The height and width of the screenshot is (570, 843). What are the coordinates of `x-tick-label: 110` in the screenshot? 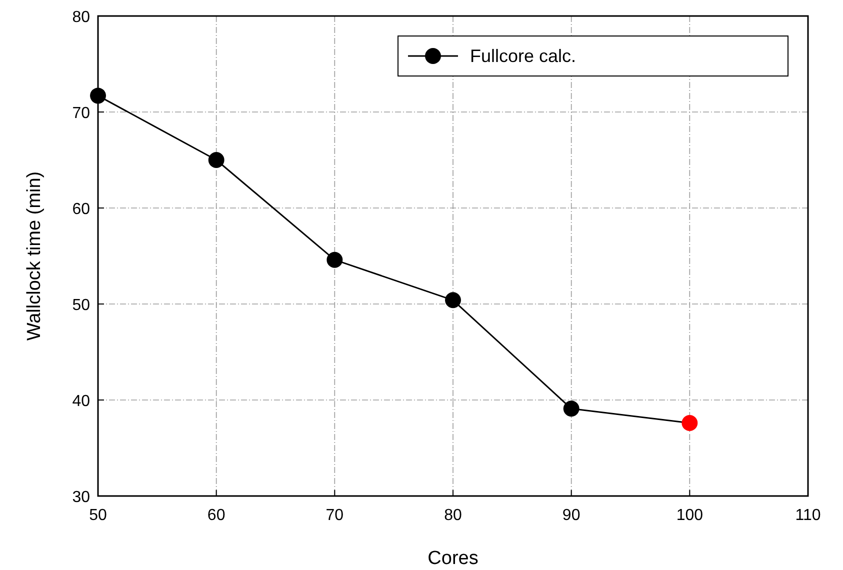 It's located at (808, 515).